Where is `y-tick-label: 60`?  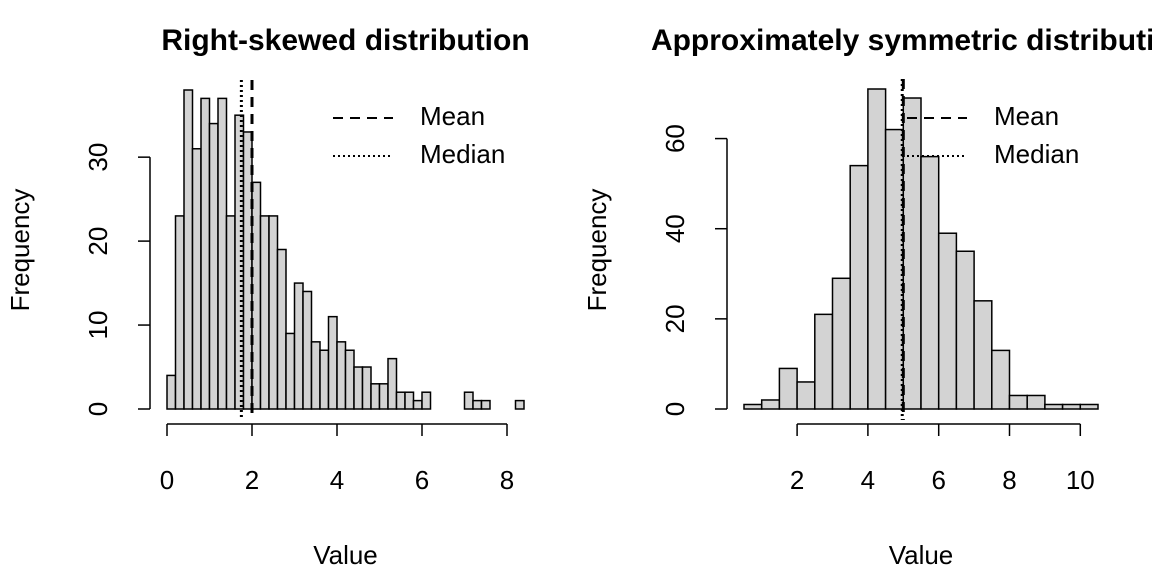 y-tick-label: 60 is located at coordinates (675, 138).